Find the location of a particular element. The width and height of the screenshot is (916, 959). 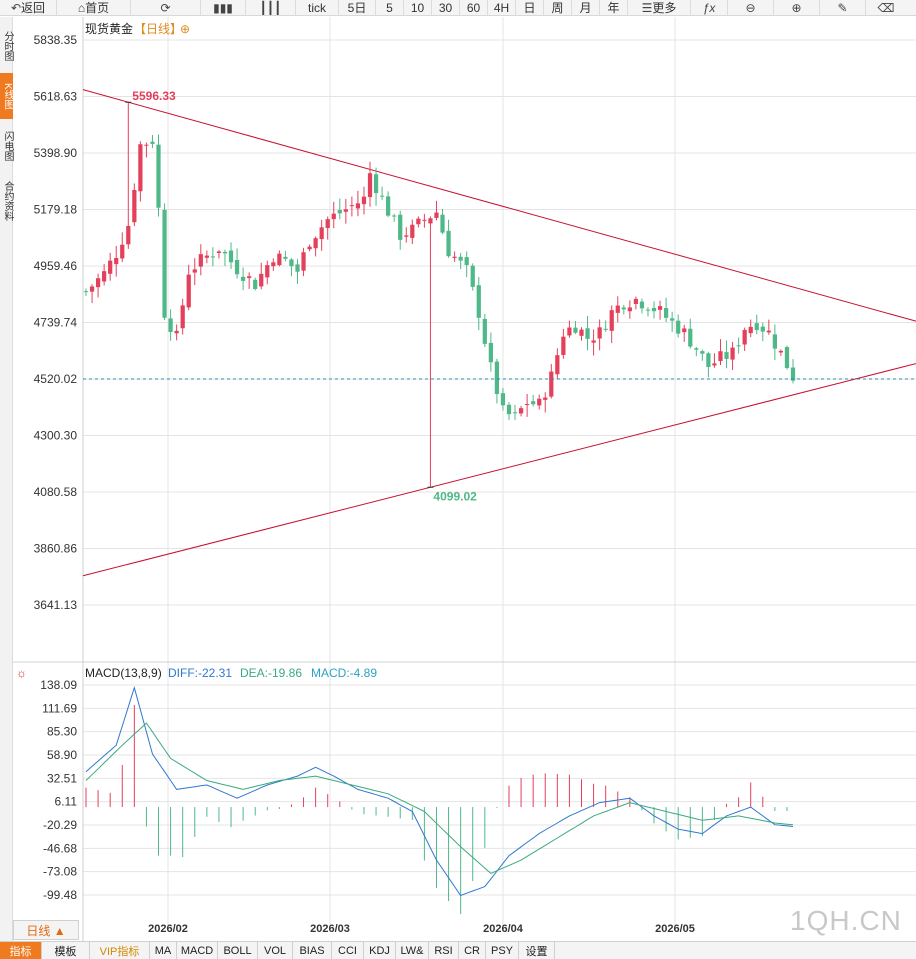

home-button: ⌂ 首页 is located at coordinates (94, 8).